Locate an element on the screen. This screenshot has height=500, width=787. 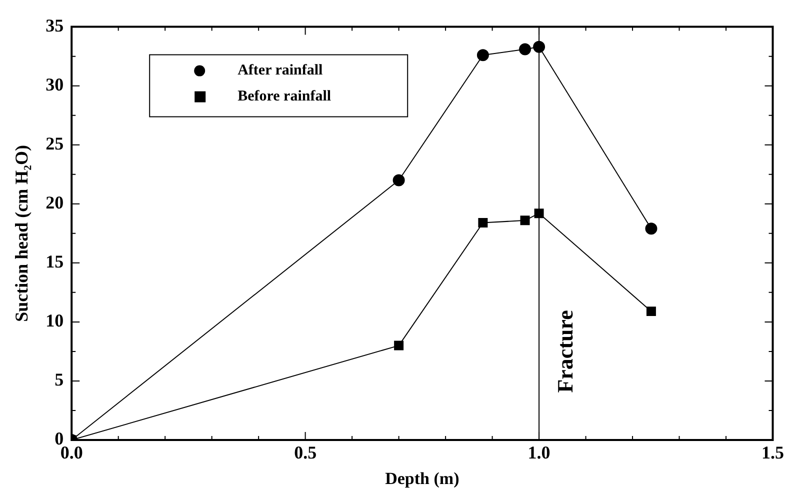
y-tick-label: 35 is located at coordinates (55, 25).